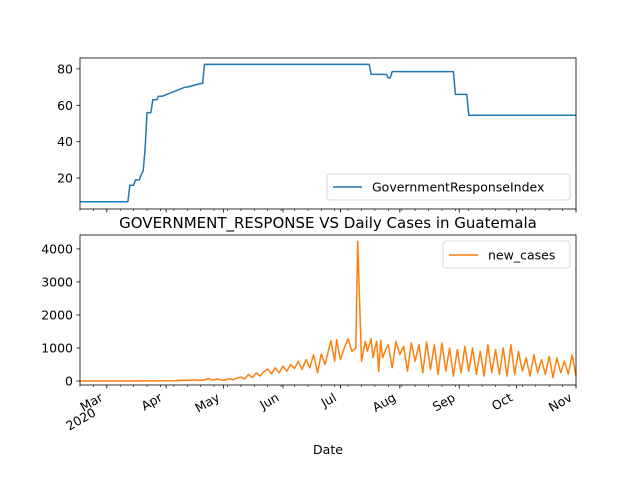  Describe the element at coordinates (65, 178) in the screenshot. I see `top-y-tick-label: 20` at that location.